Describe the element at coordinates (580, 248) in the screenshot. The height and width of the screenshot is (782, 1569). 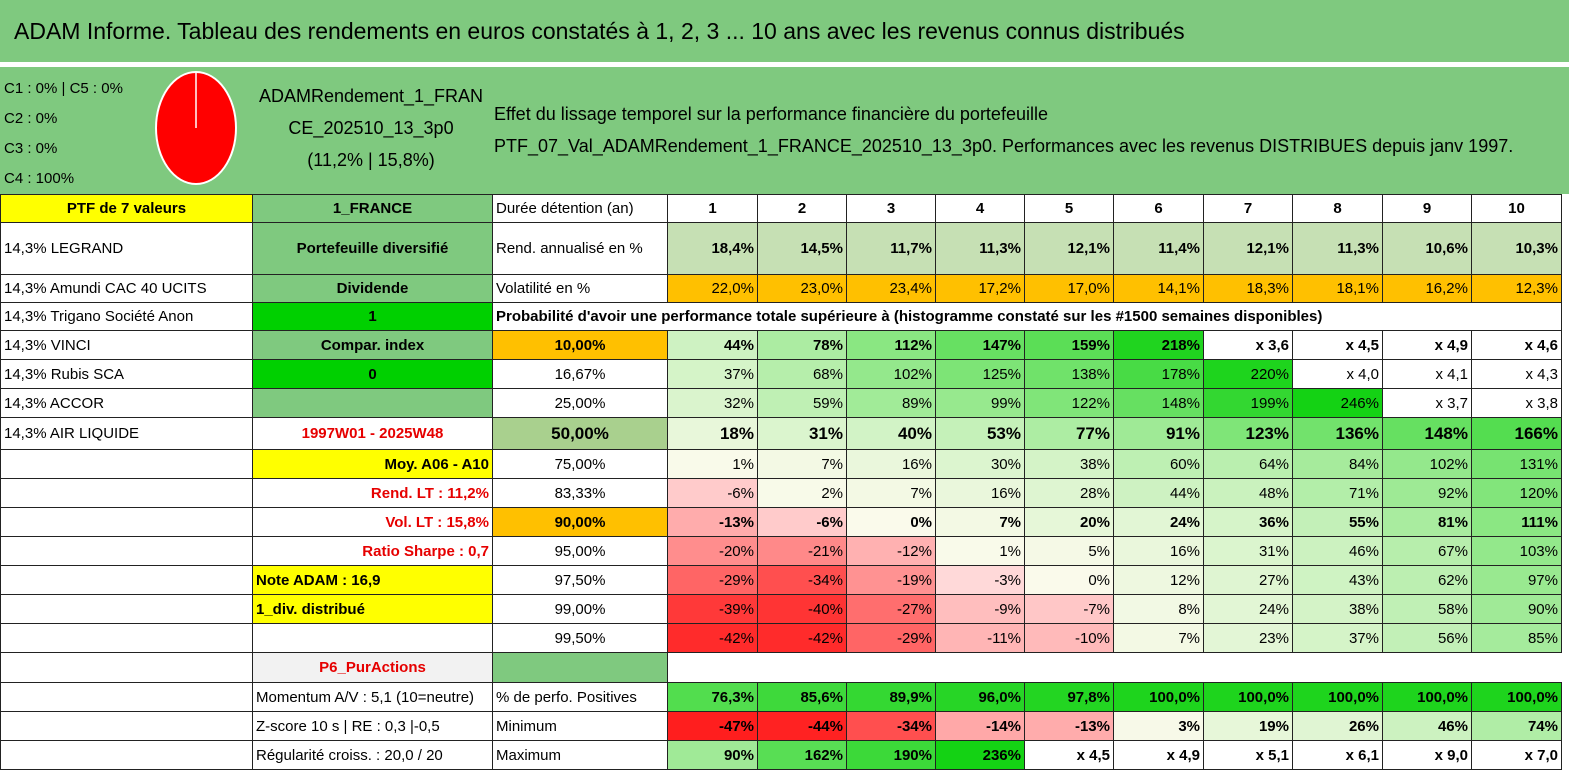
I see `rend-label: Rend. annualisé en %` at that location.